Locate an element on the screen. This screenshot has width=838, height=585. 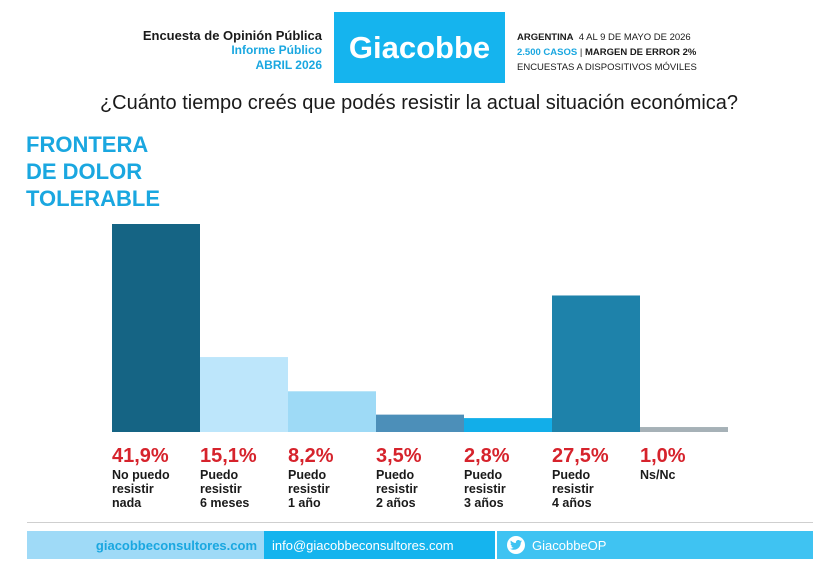
report-month: ABRIL 2026 is located at coordinates (288, 65).